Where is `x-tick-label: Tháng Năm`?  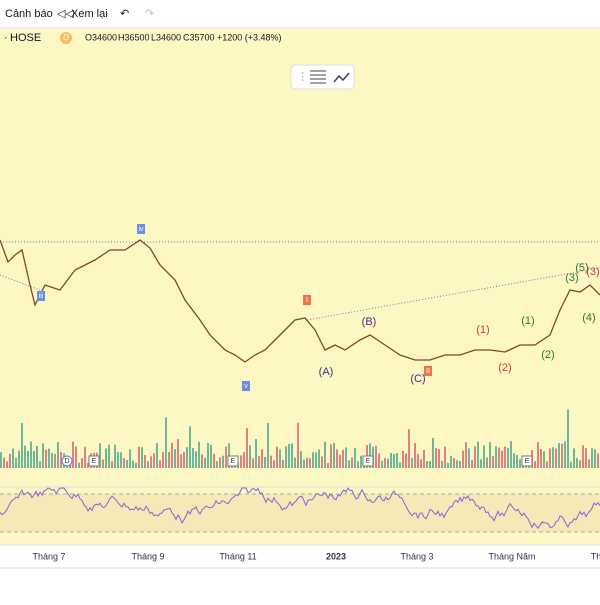 x-tick-label: Tháng Năm is located at coordinates (511, 556).